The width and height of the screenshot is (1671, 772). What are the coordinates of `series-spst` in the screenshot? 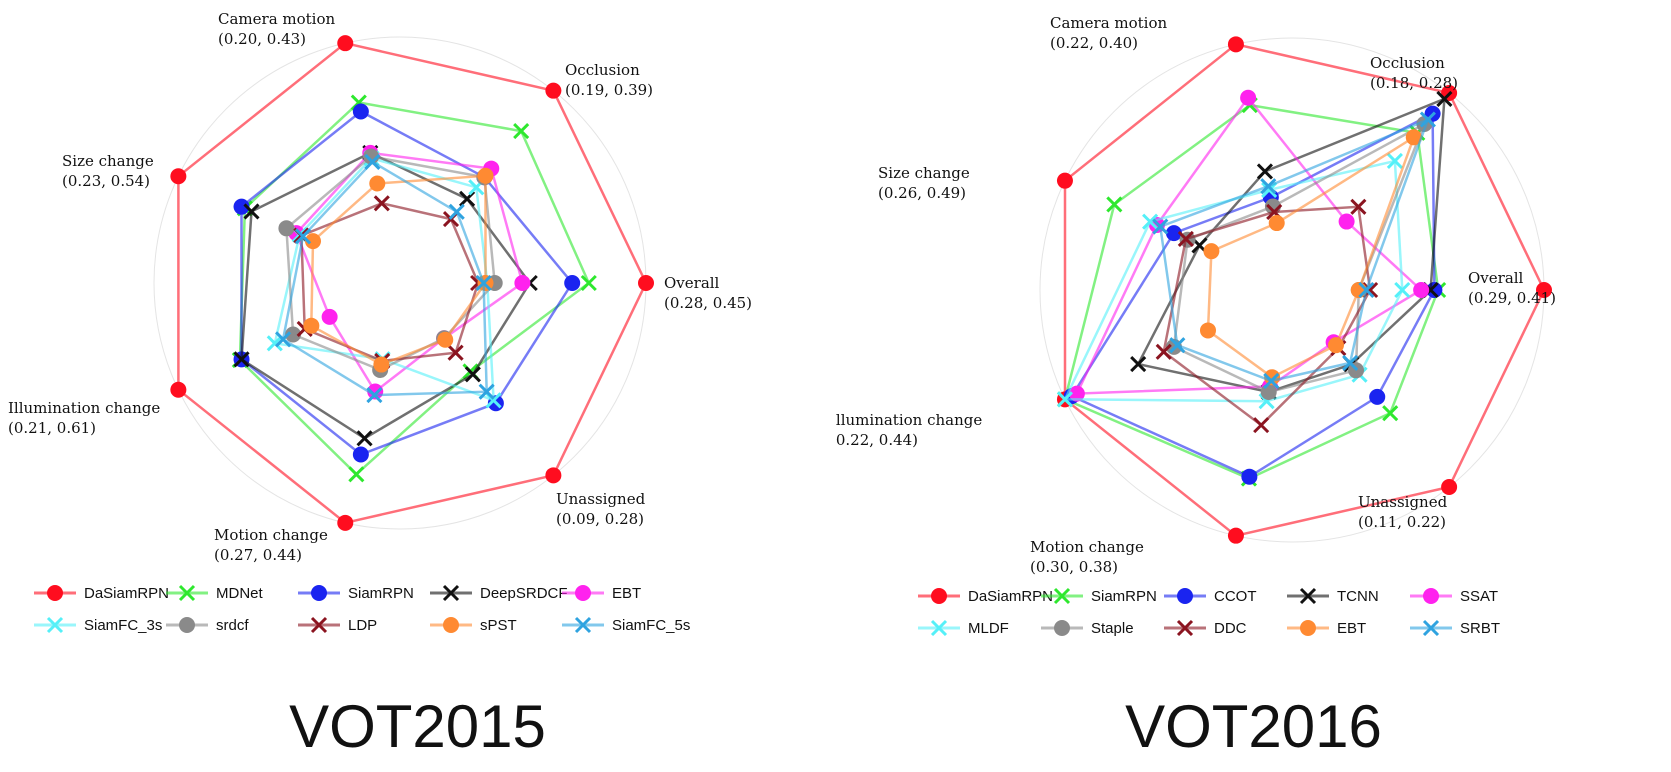 It's located at (398, 270).